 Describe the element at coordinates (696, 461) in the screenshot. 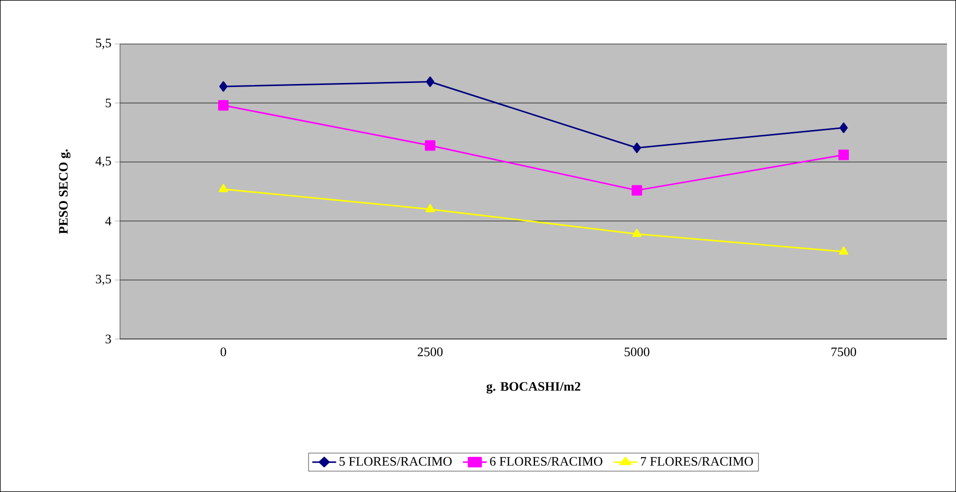

I see `legend-label: 7 FLORES/RACIMO` at that location.